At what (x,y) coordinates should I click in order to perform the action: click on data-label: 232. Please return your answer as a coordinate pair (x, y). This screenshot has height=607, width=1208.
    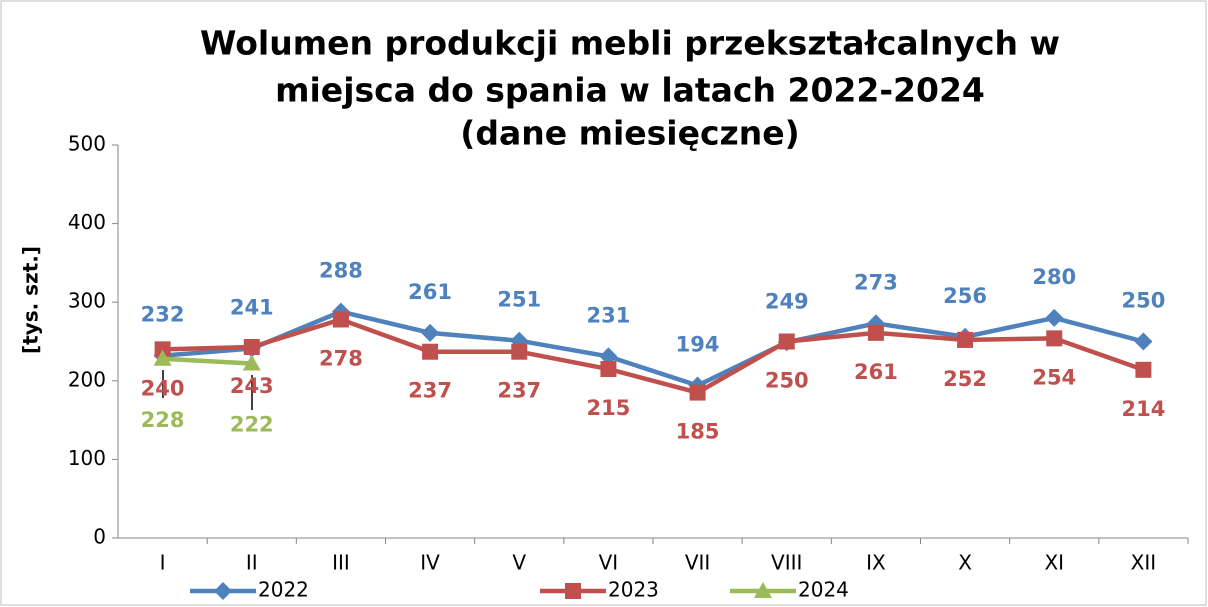
    Looking at the image, I should click on (163, 315).